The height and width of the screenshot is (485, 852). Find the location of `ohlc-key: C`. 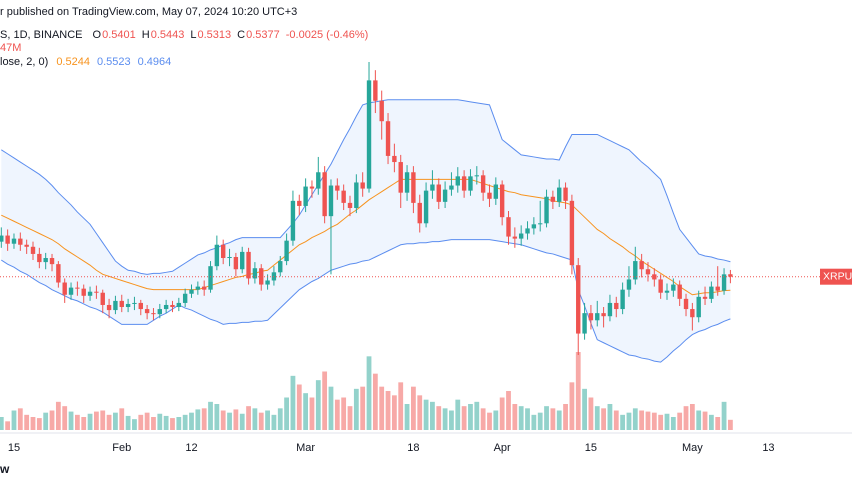

ohlc-key: C is located at coordinates (241, 35).